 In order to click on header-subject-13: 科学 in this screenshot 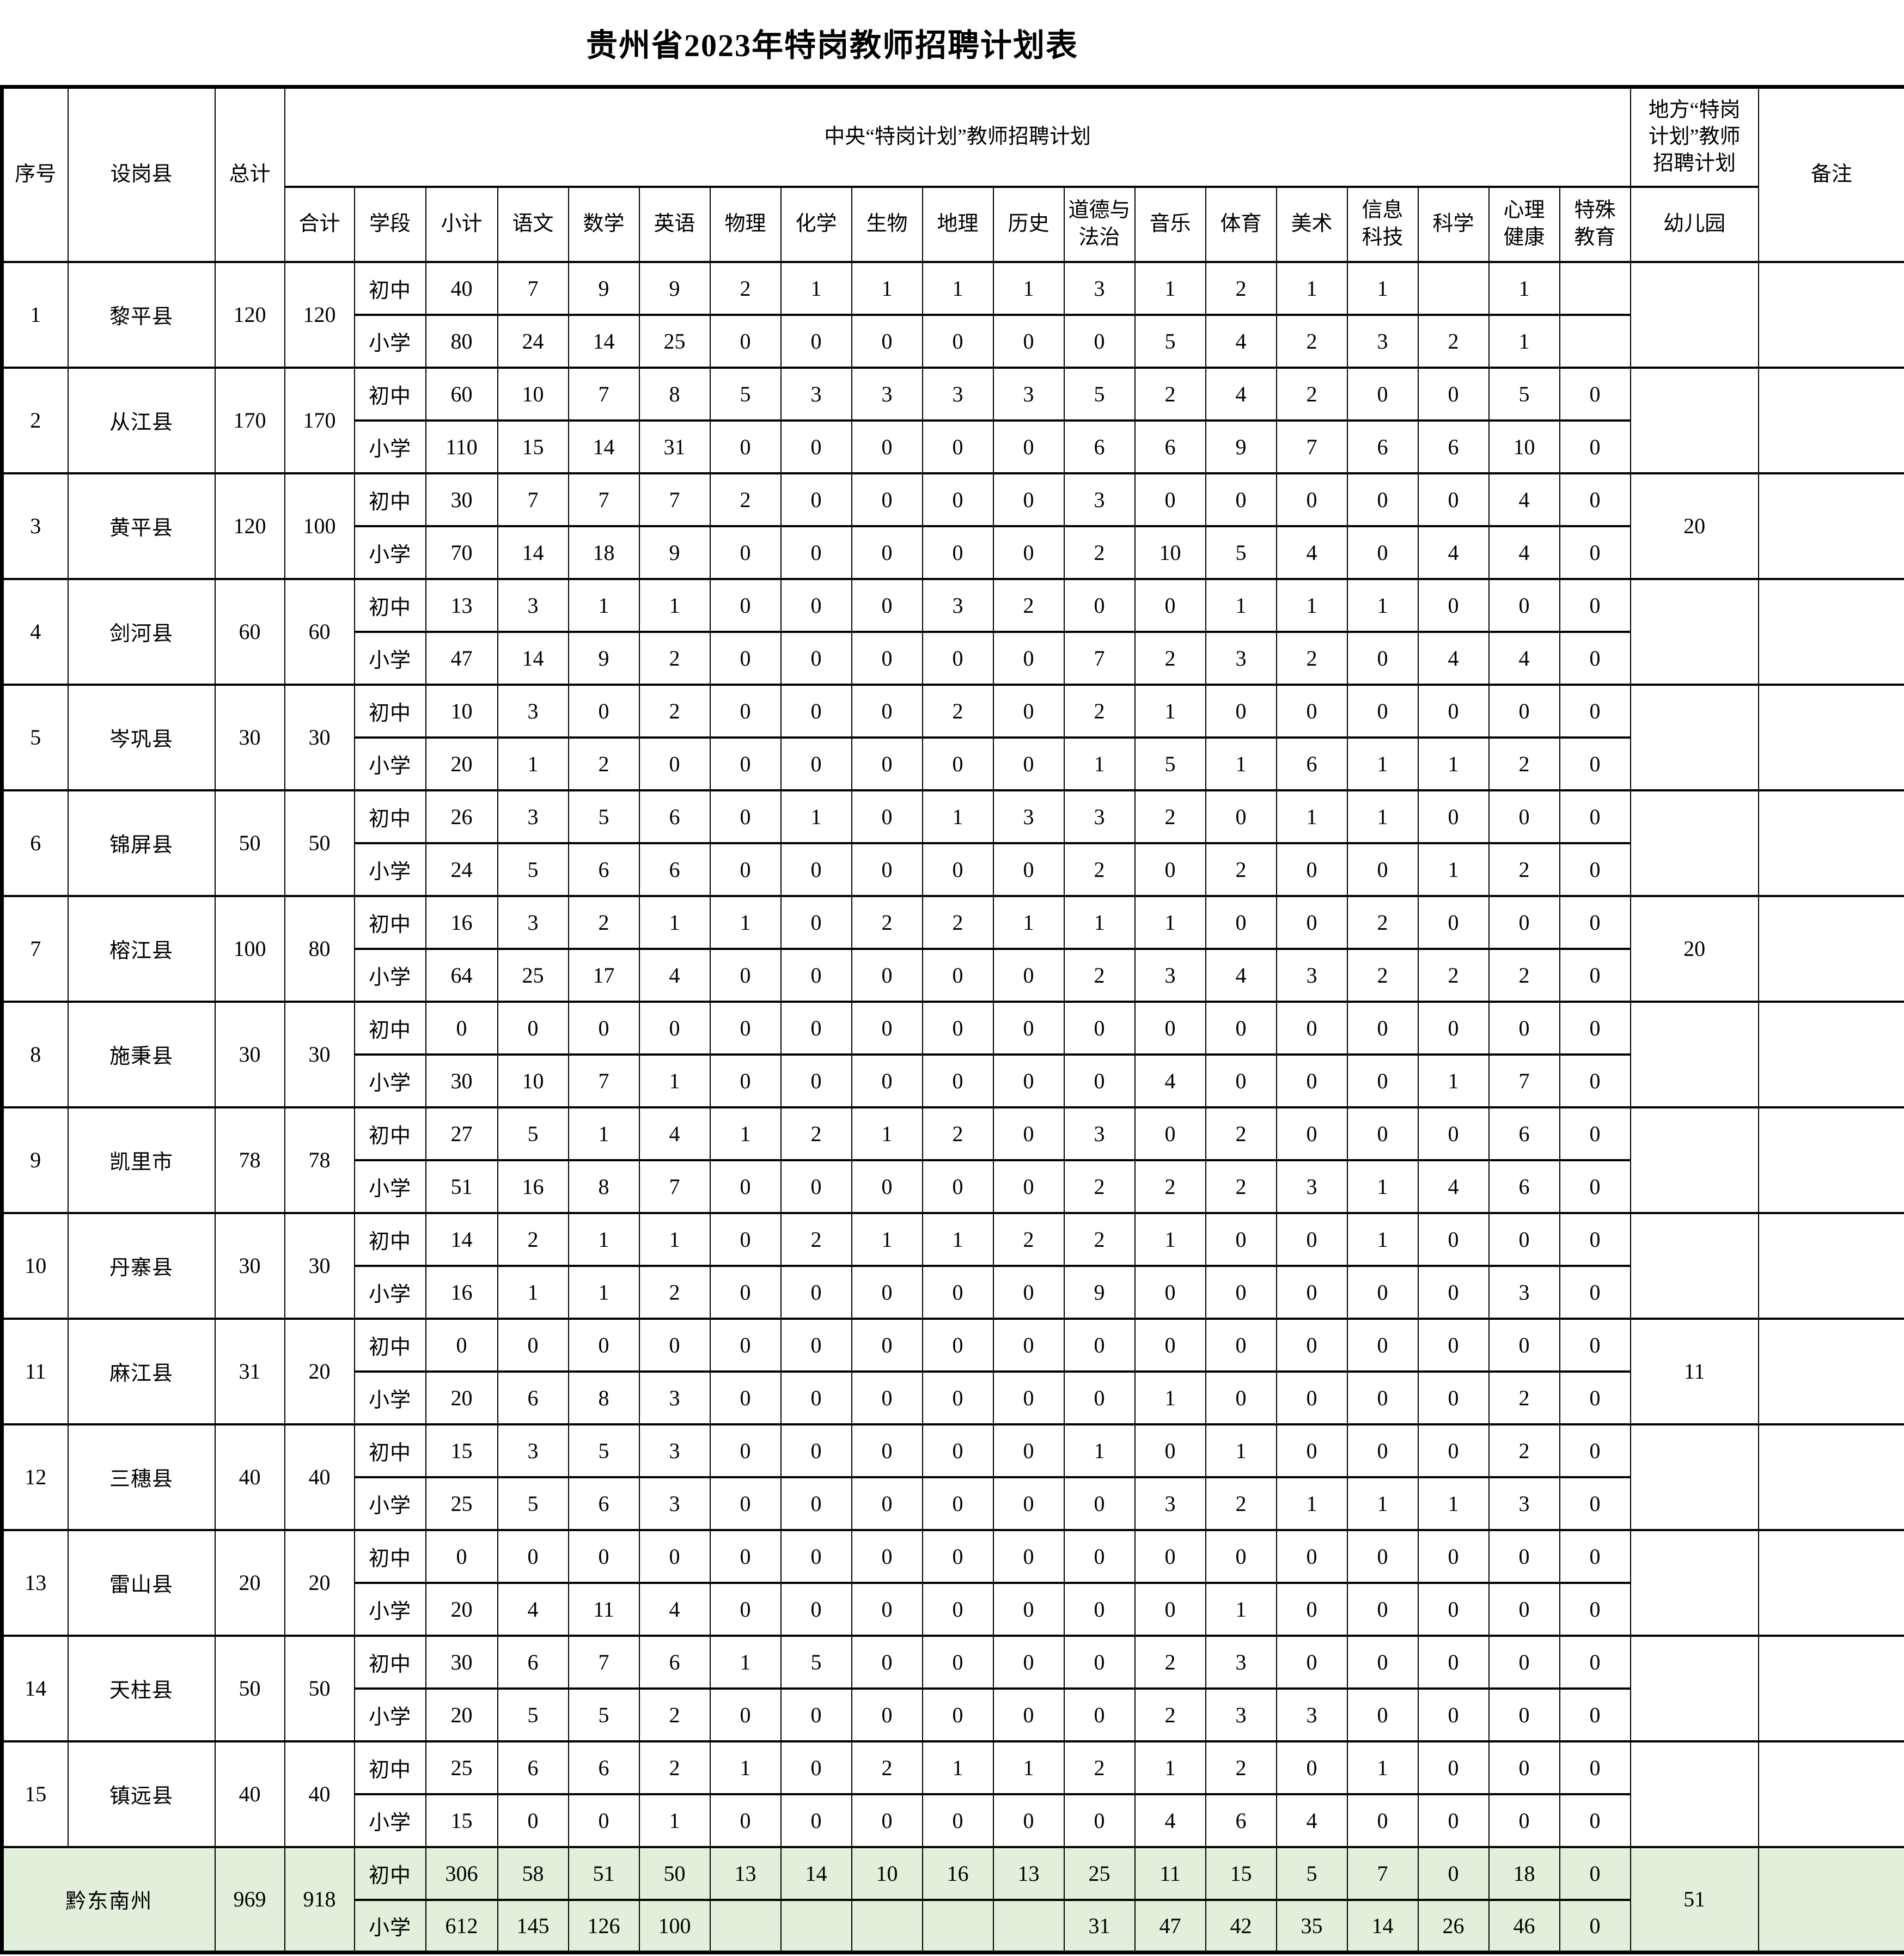, I will do `click(1453, 224)`.